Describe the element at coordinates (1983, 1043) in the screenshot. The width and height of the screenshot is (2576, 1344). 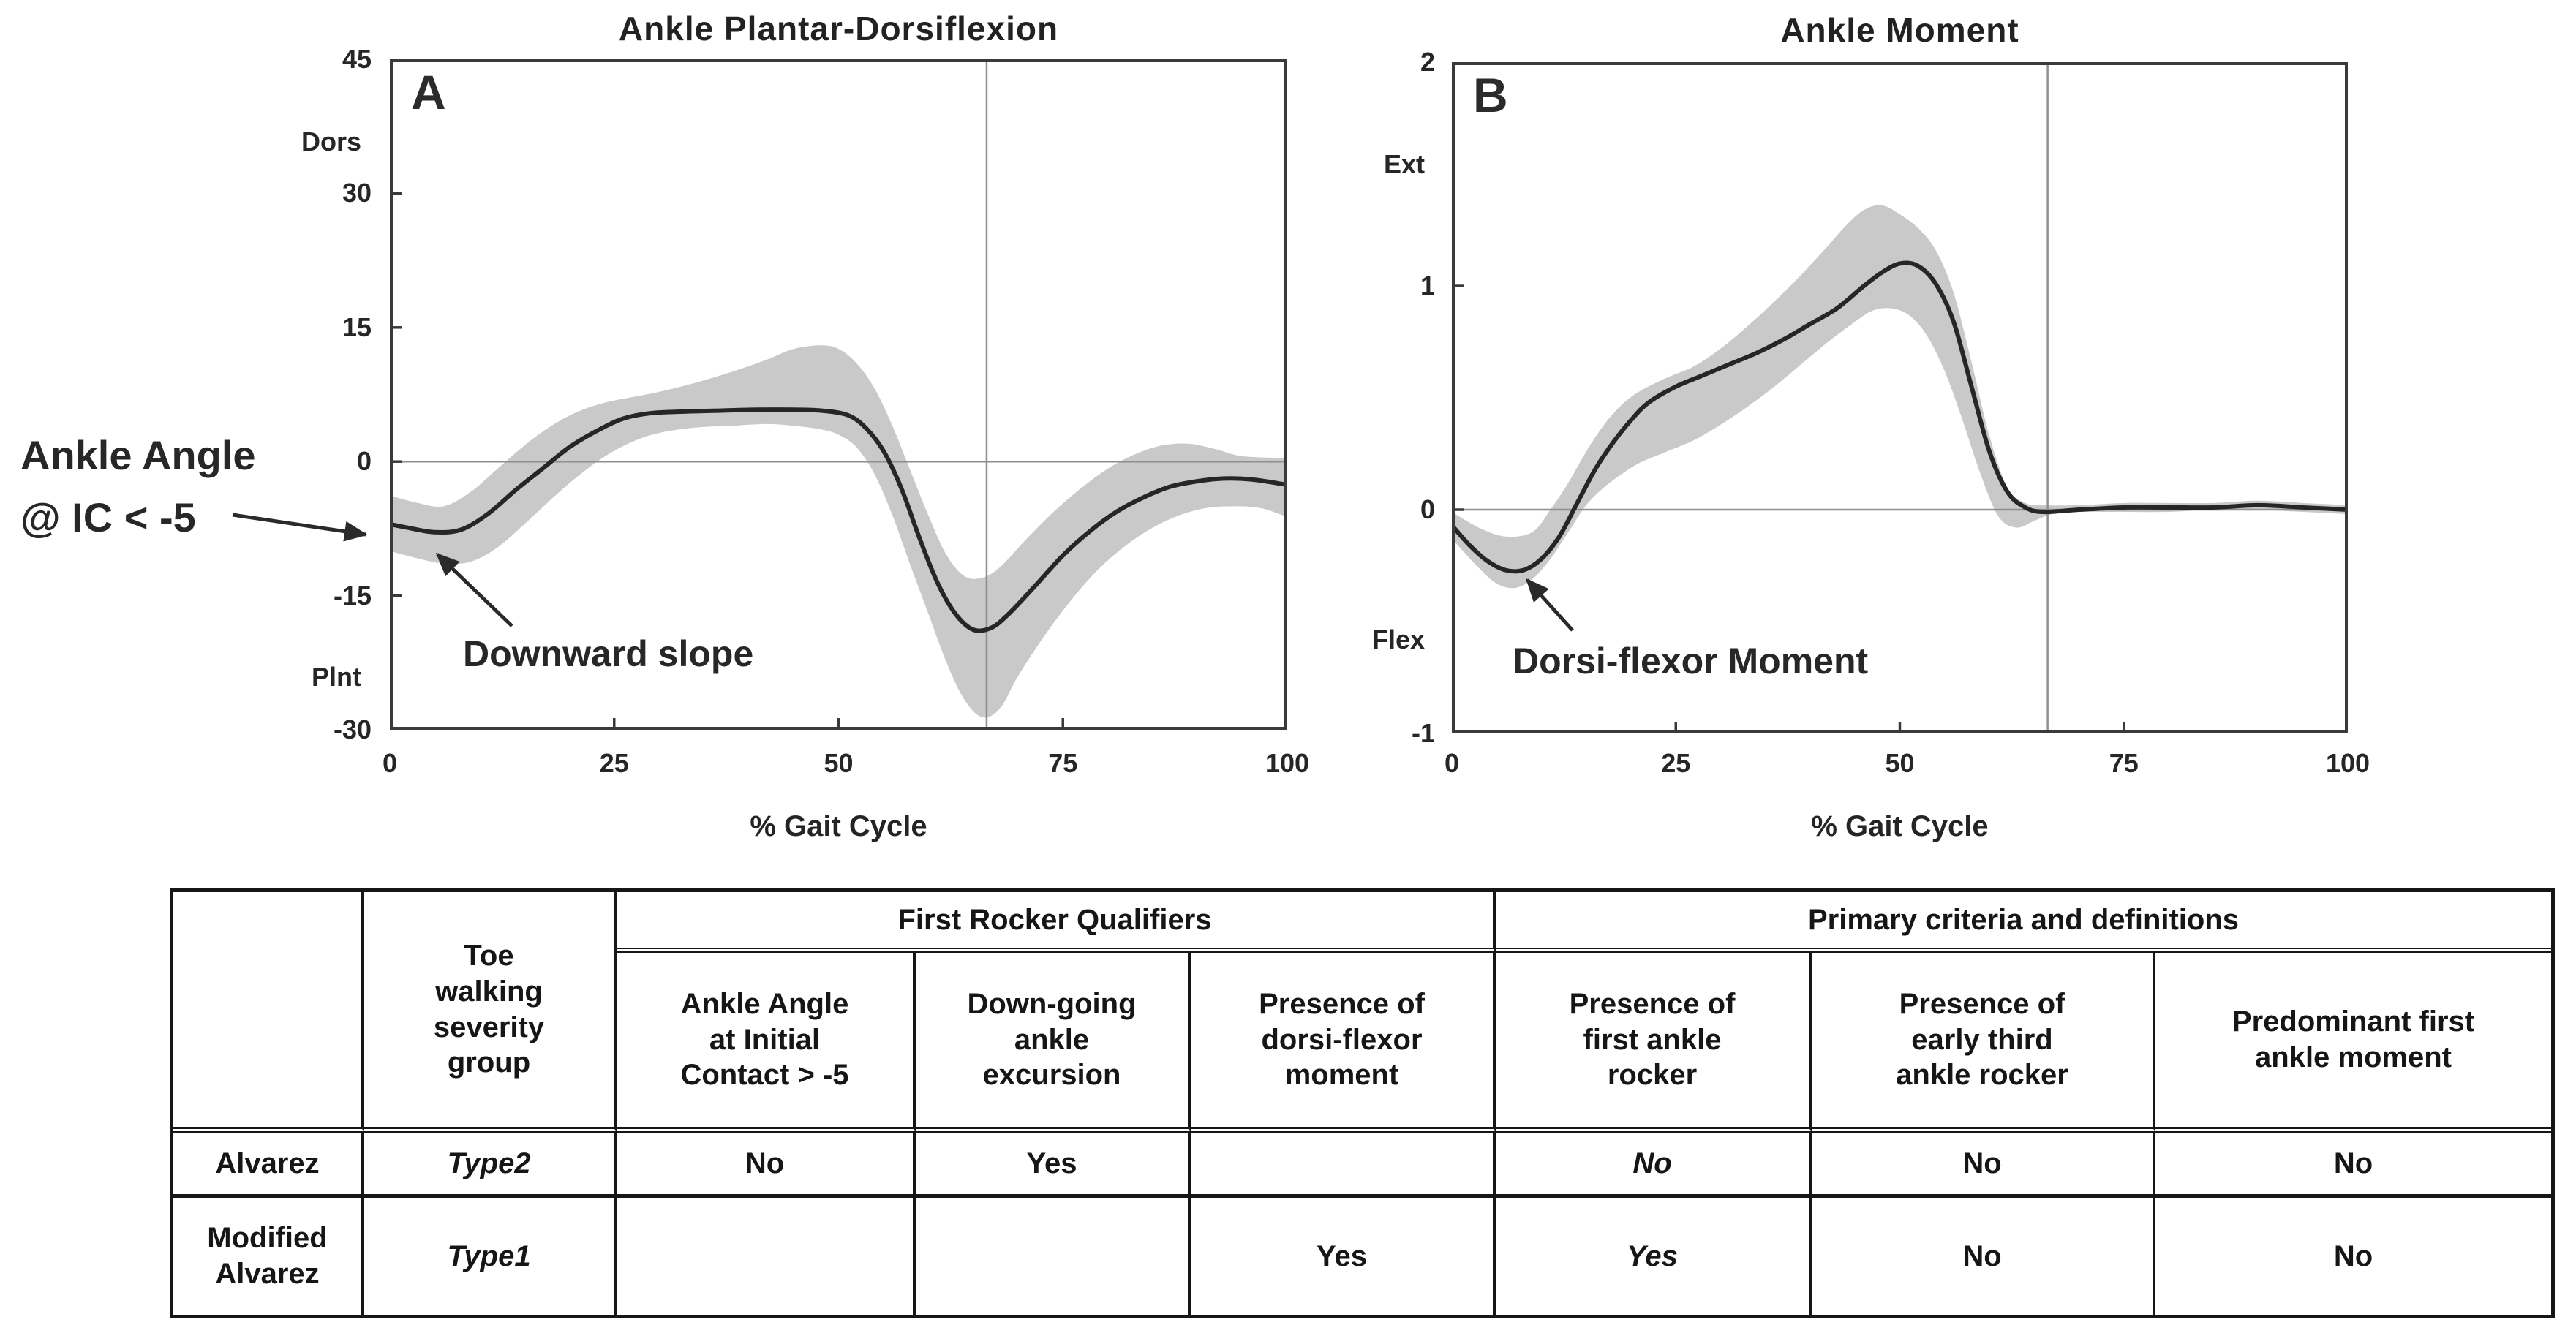
I see `table-header-early-third-rocker: Presence of early third ankle rocker` at that location.